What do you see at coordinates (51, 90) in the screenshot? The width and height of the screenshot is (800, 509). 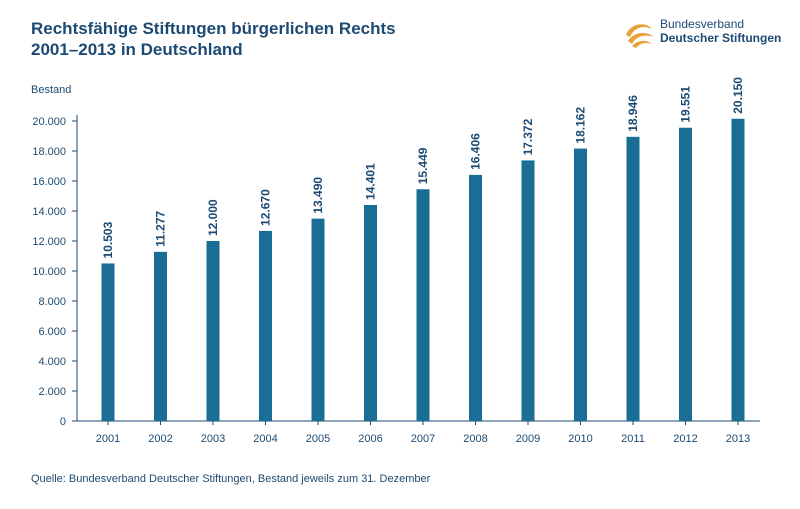 I see `y-axis-label: Bestand` at bounding box center [51, 90].